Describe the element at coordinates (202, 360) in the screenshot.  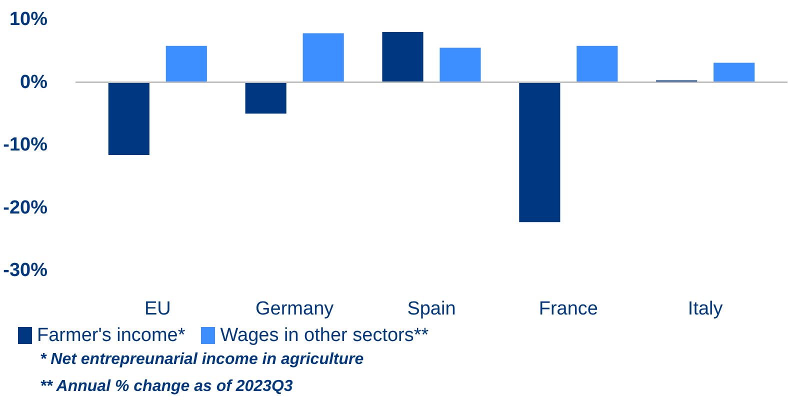
I see `text: * Net entrepreunarial income in agriculture` at that location.